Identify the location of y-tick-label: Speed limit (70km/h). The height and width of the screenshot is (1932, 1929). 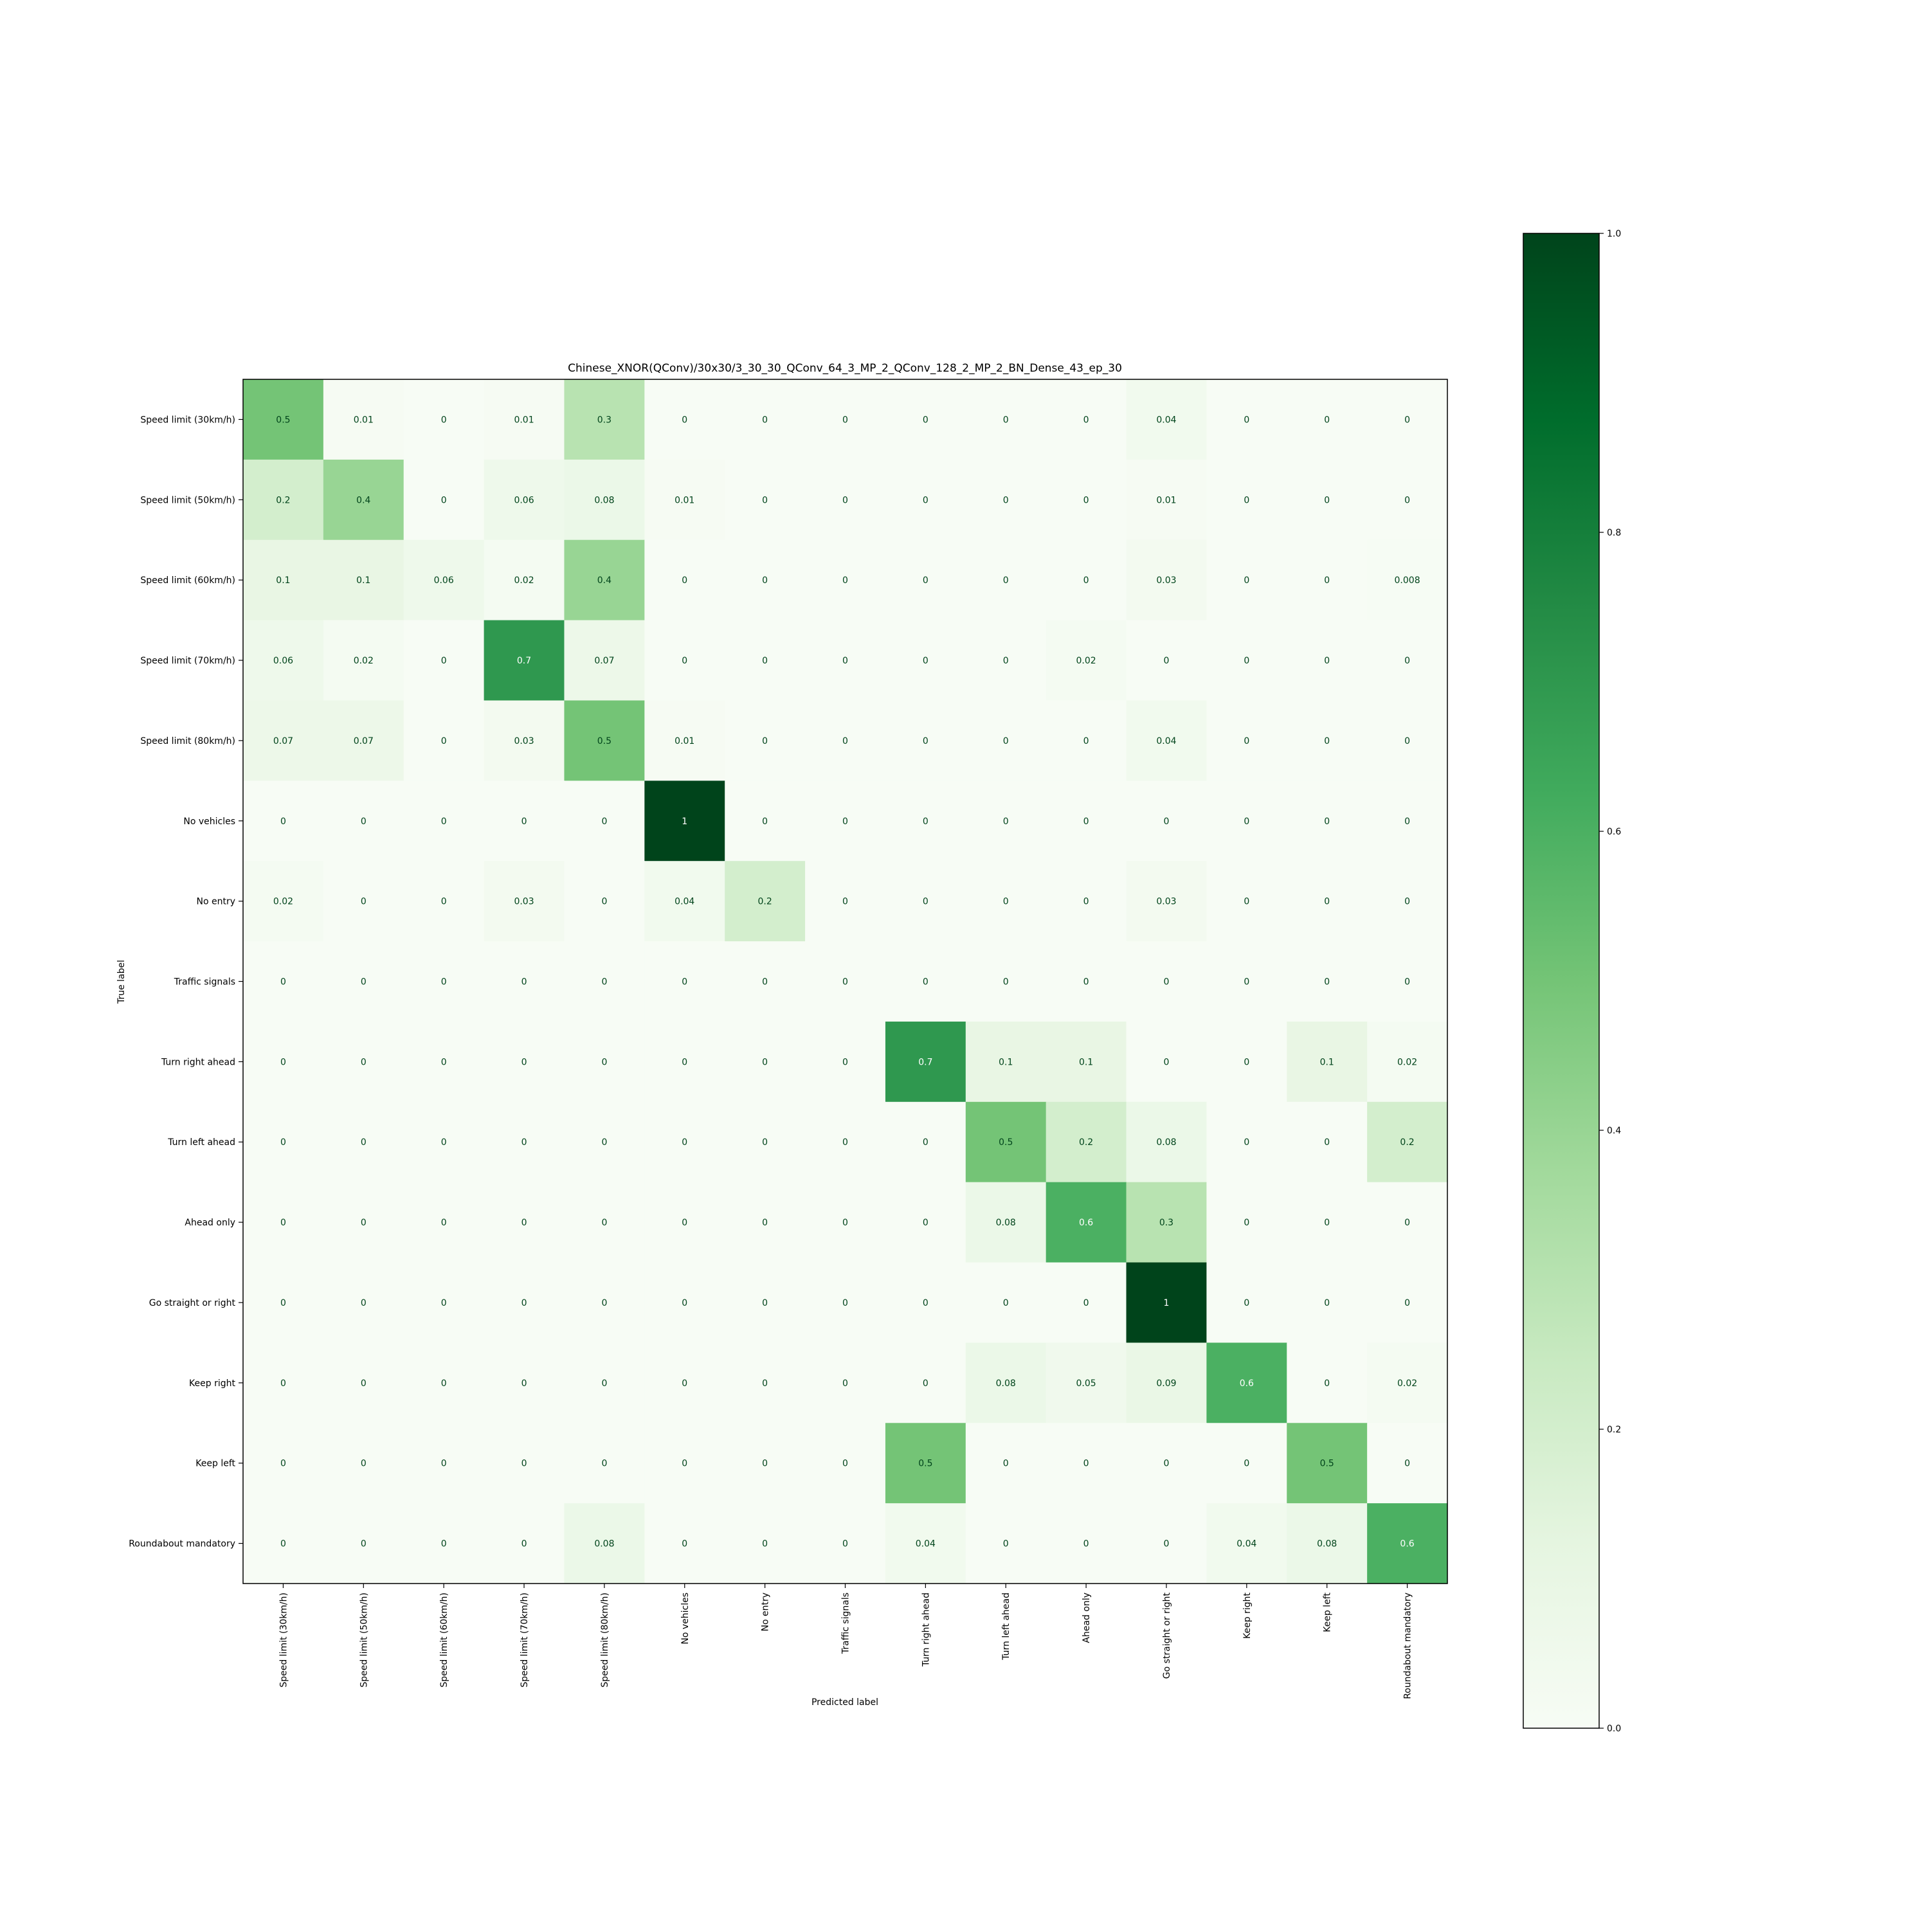
(187, 661).